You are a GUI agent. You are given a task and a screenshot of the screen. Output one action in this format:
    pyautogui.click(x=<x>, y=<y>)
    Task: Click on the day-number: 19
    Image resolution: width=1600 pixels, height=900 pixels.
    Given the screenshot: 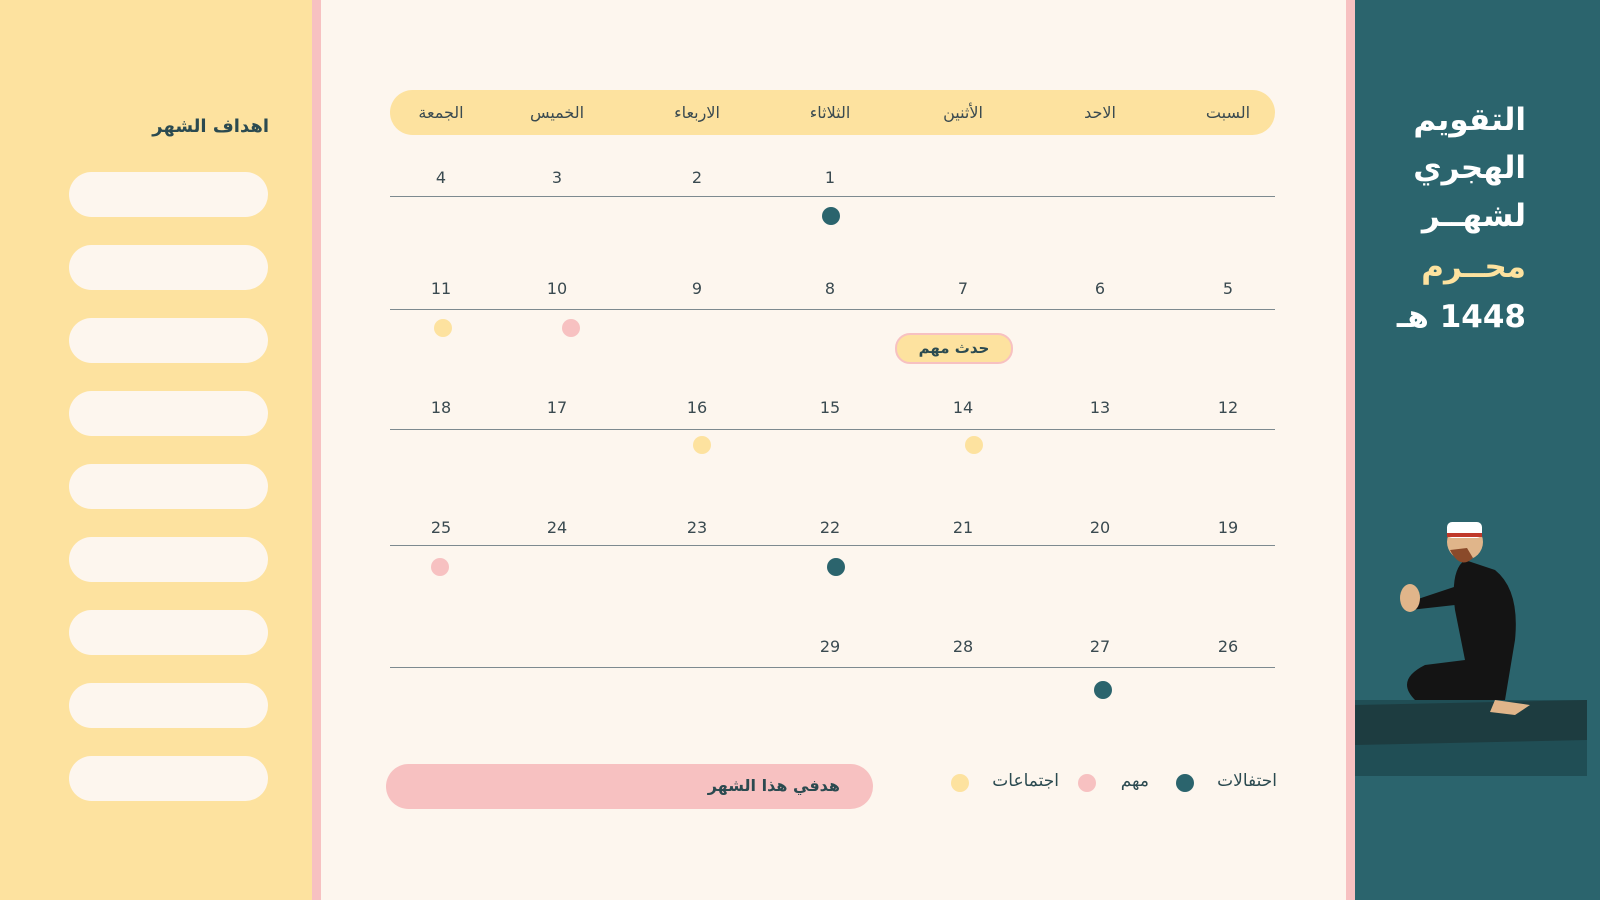 What is the action you would take?
    pyautogui.click(x=1228, y=527)
    